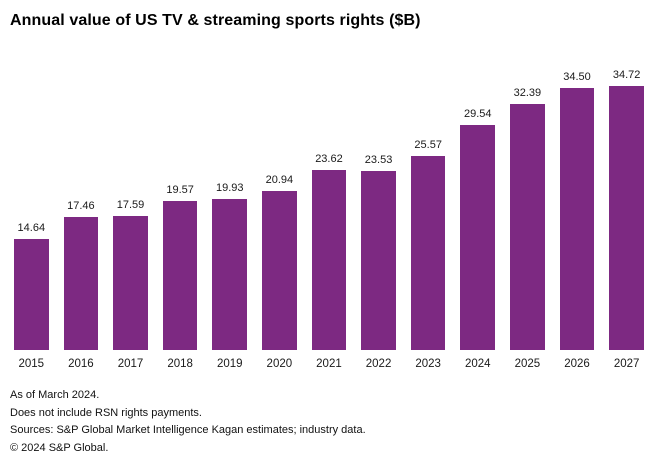 This screenshot has height=457, width=660. What do you see at coordinates (81, 361) in the screenshot?
I see `x-axis-tick-label: 2016` at bounding box center [81, 361].